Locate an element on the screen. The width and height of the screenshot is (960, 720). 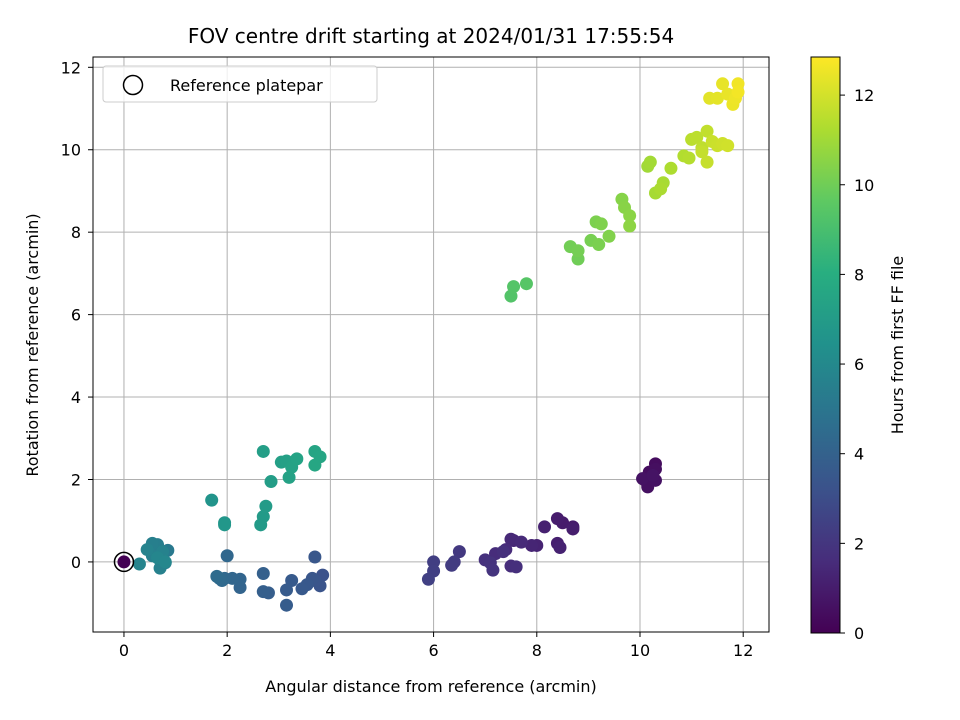
reference-point is located at coordinates (124, 562).